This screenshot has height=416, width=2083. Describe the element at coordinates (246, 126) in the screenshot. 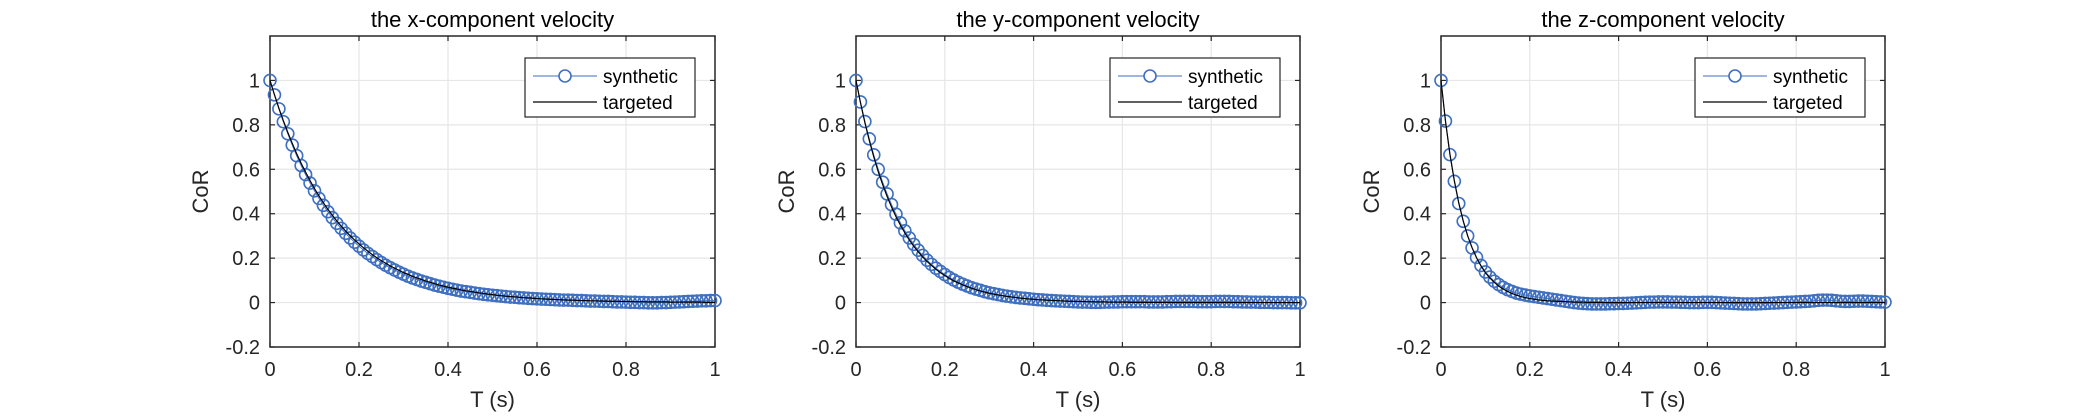

I see `y-tick-label: 0.8` at that location.